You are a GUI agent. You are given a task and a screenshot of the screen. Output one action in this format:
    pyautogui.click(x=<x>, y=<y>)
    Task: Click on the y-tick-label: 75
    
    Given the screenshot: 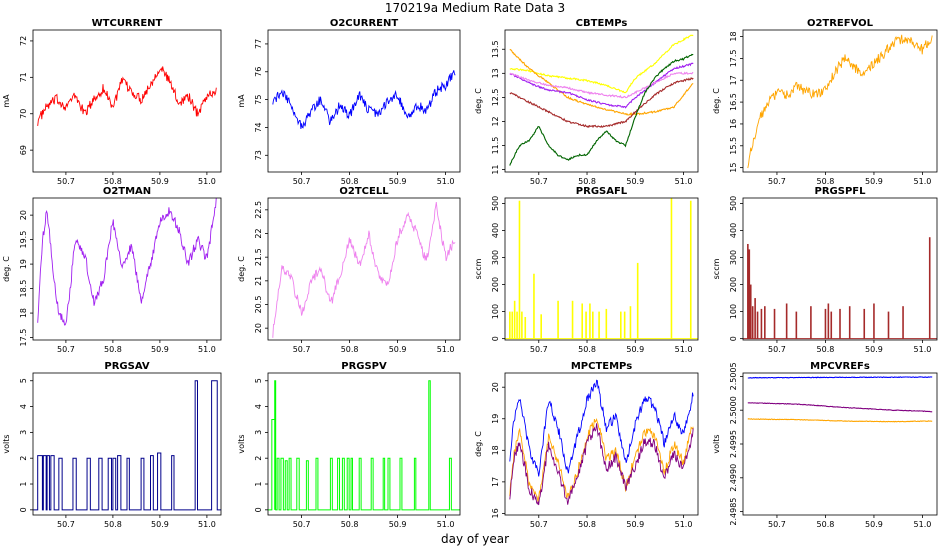 What is the action you would take?
    pyautogui.click(x=258, y=100)
    